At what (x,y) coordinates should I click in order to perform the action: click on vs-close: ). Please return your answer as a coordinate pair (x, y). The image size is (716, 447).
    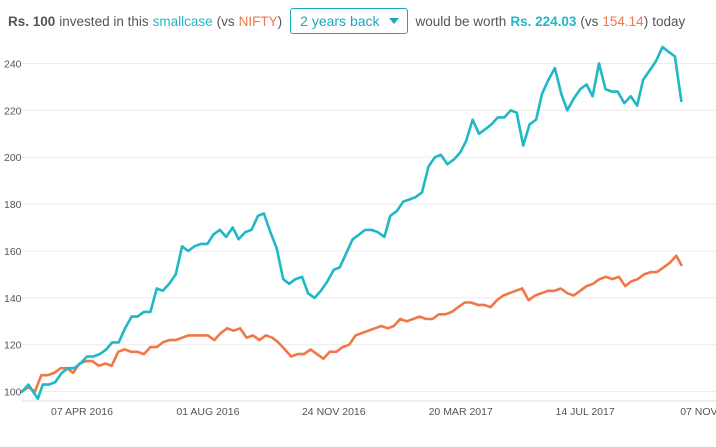
    Looking at the image, I should click on (280, 21).